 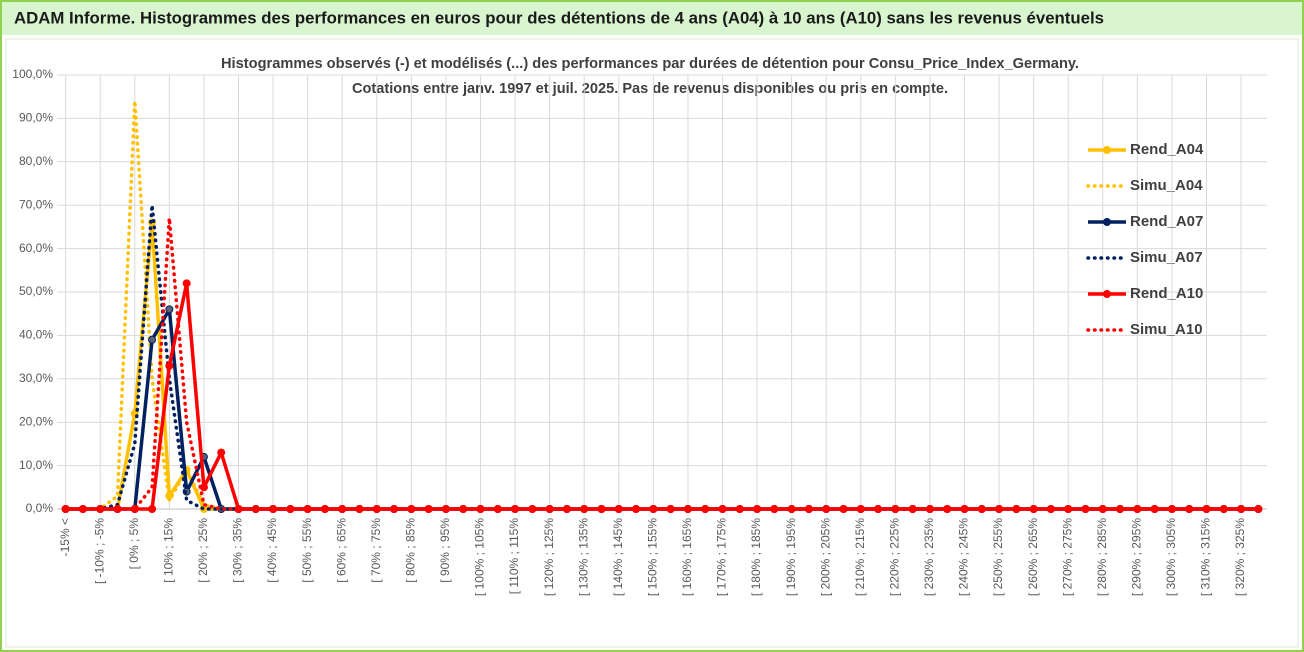 I want to click on y-tick-label: 10,0%, so click(x=36, y=465).